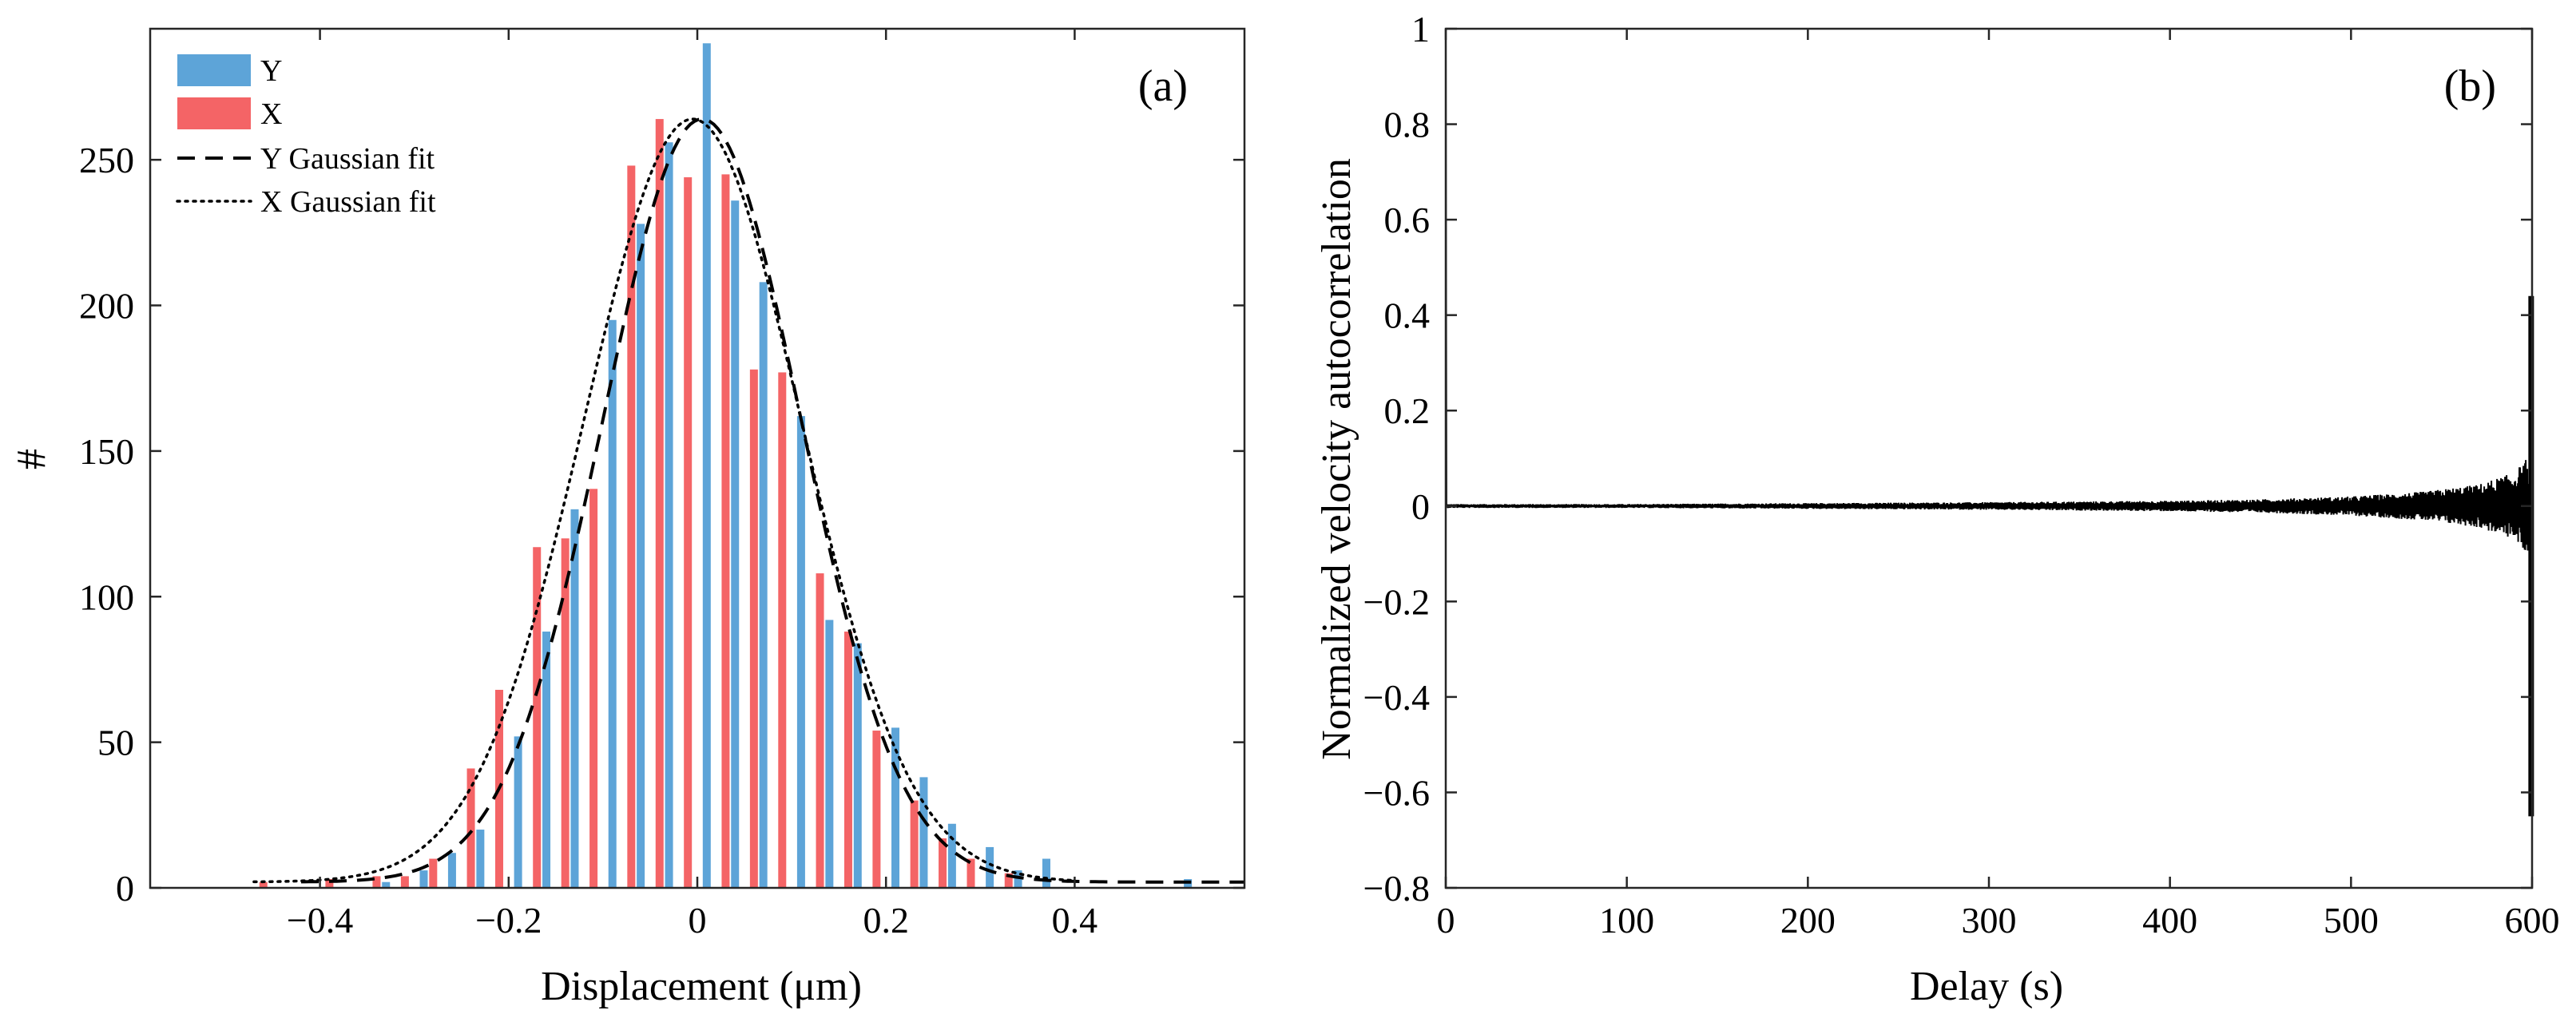  I want to click on autocorrelation-y-tick-label: 1, so click(1420, 30).